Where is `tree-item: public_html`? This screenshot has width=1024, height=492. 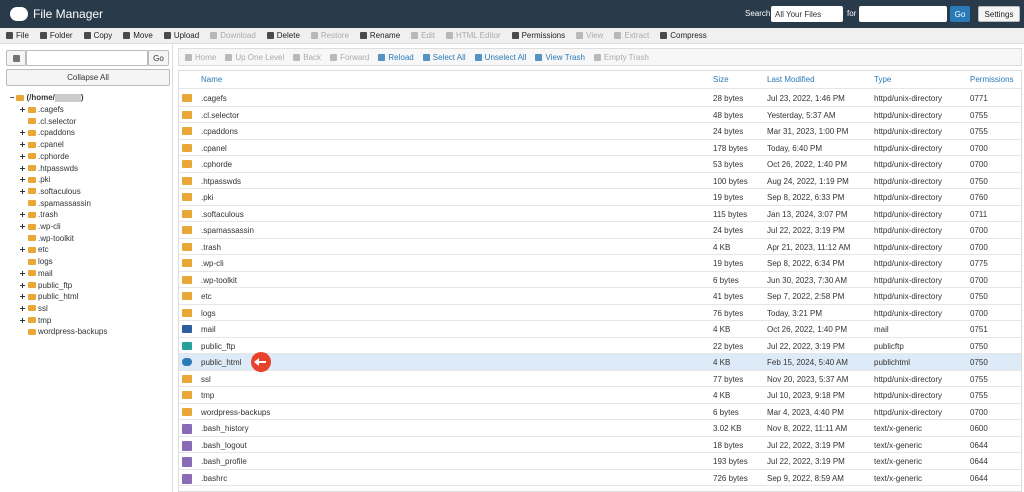 tree-item: public_html is located at coordinates (49, 296).